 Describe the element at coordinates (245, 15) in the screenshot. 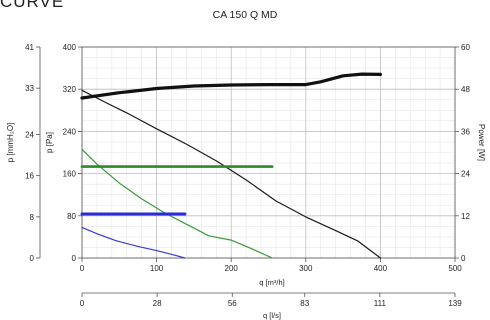

I see `chart-title: CA 150 Q MD` at that location.